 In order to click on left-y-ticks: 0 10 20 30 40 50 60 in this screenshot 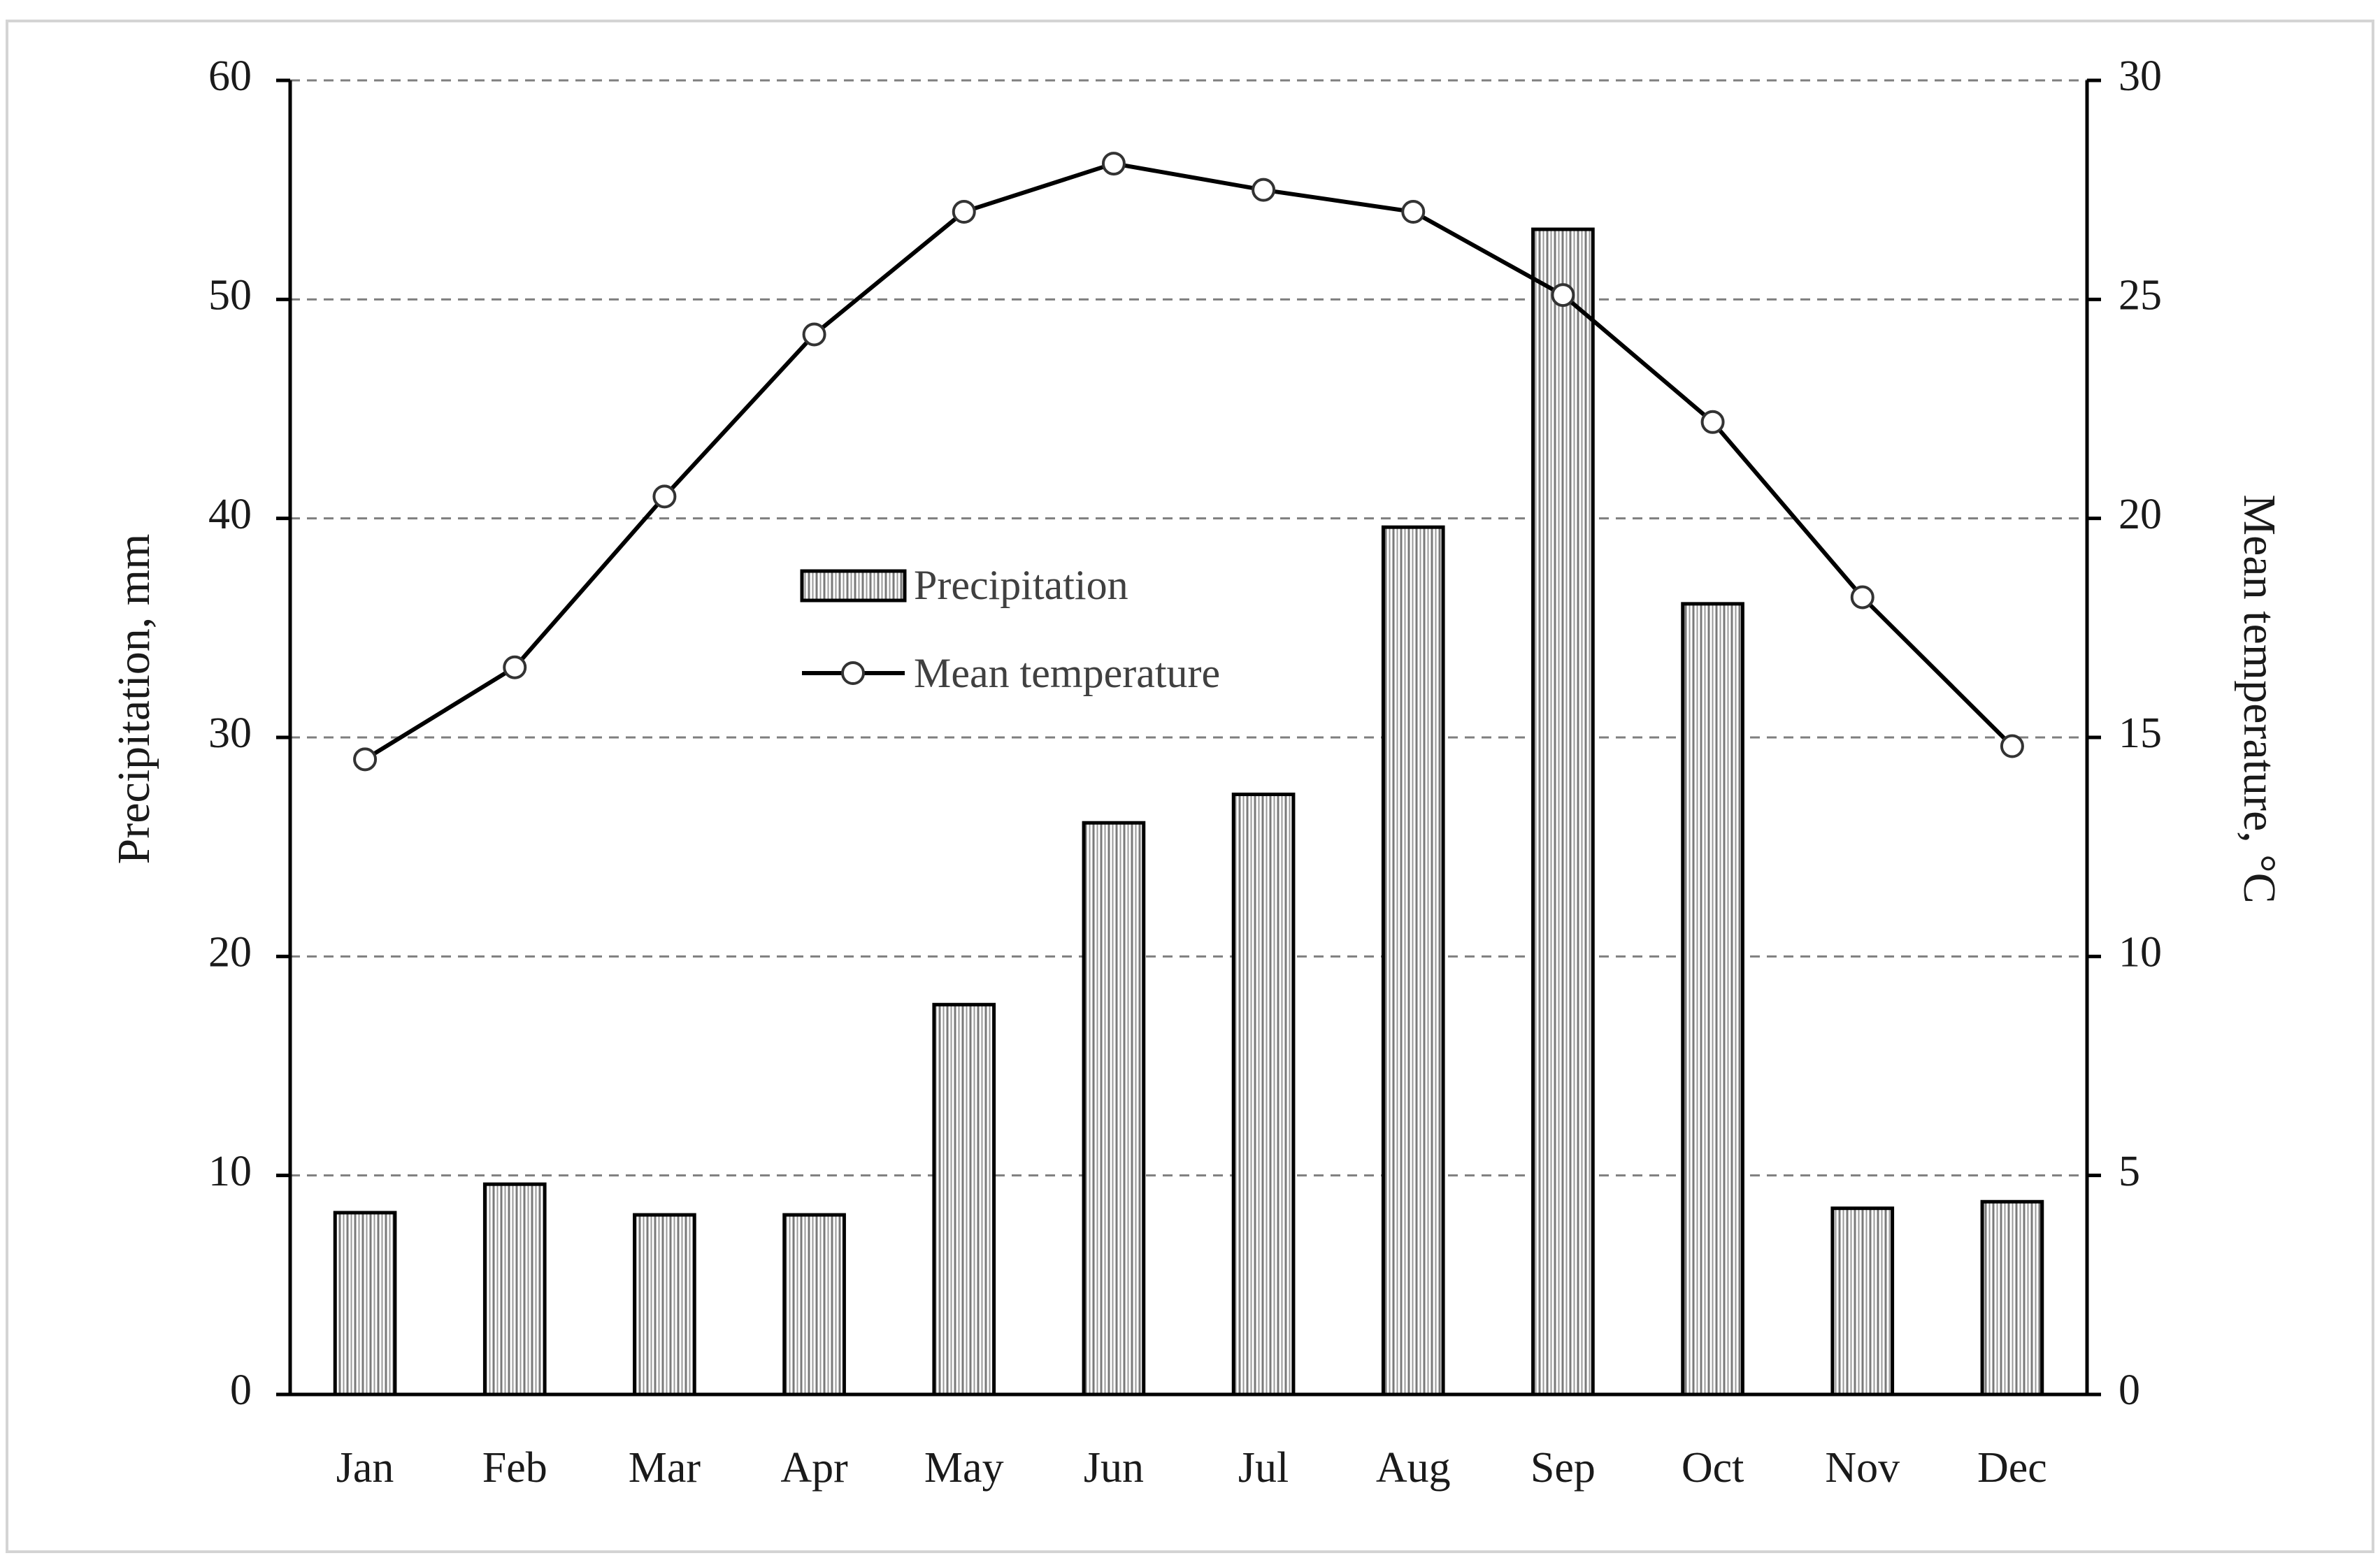, I will do `click(249, 733)`.